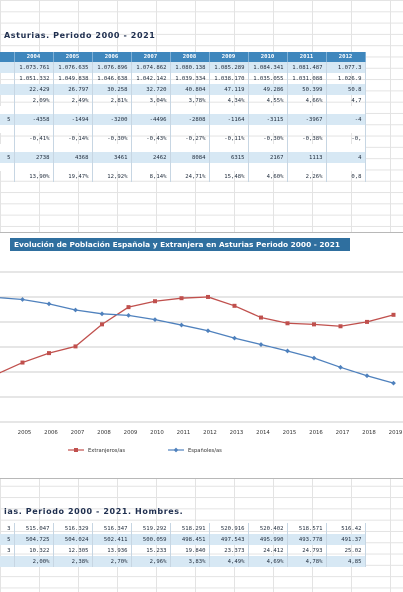 Image resolution: width=403 pixels, height=592 pixels. What do you see at coordinates (229, 539) in the screenshot?
I see `men-cell: 497.543` at bounding box center [229, 539].